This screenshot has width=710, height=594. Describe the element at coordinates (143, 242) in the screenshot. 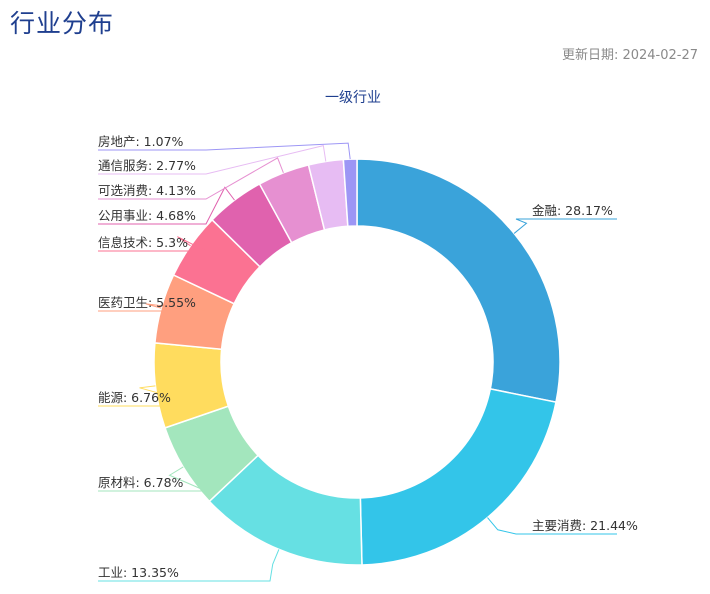

I see `label-6: 信息技术: 5.3%` at that location.